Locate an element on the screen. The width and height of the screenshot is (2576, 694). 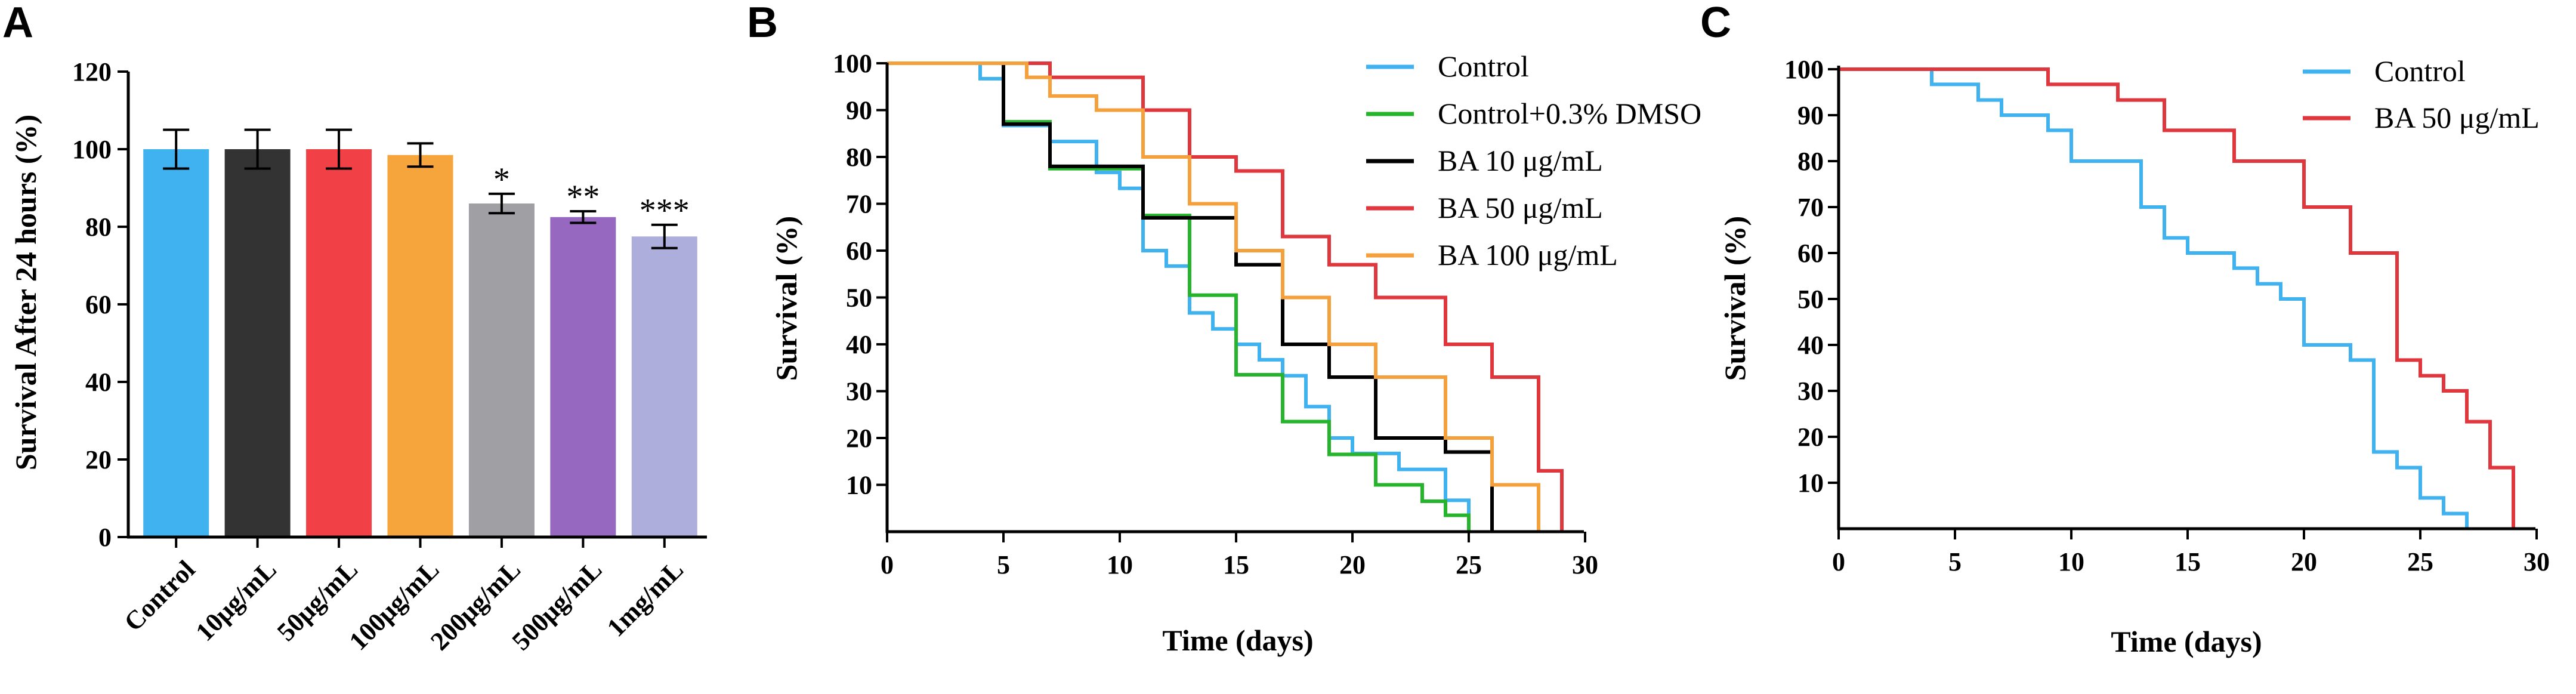
y-axis-title-c: Survival (%) is located at coordinates (1735, 298).